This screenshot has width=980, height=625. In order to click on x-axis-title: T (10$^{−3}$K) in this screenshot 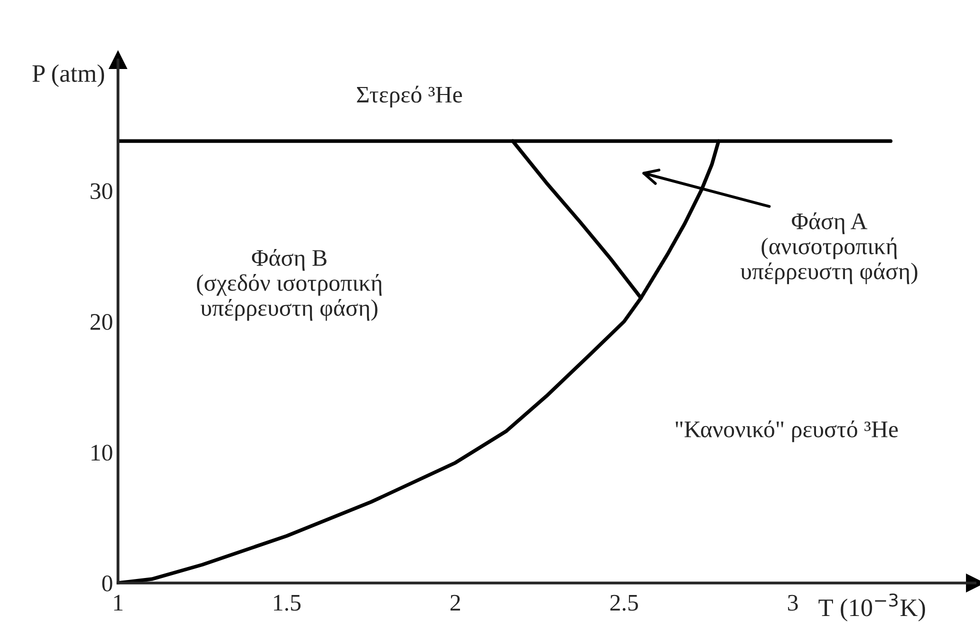, I will do `click(872, 607)`.